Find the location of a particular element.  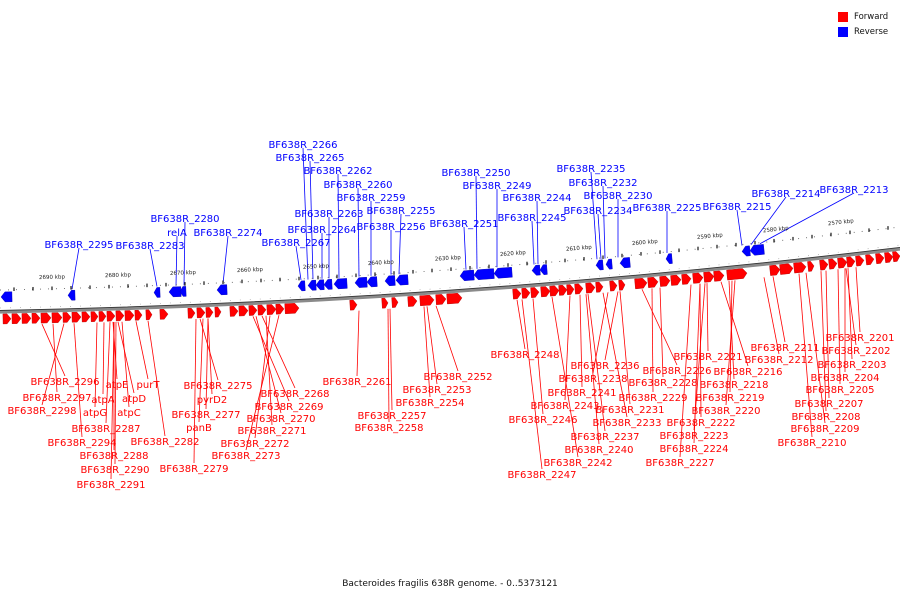

gene-label: BF638R_2205 is located at coordinates (839, 390).